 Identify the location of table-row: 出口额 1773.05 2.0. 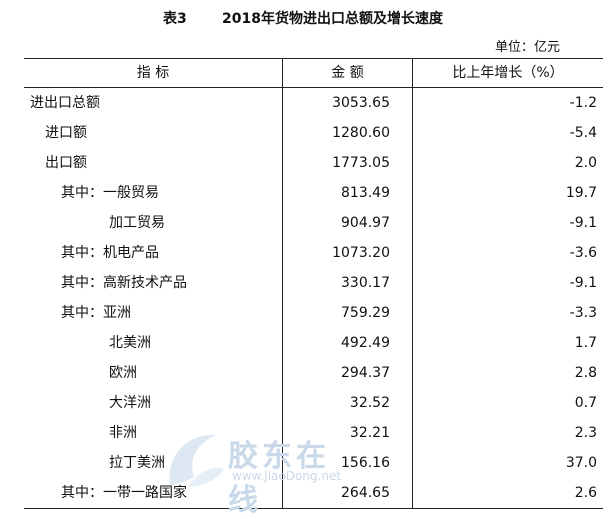
(313, 163).